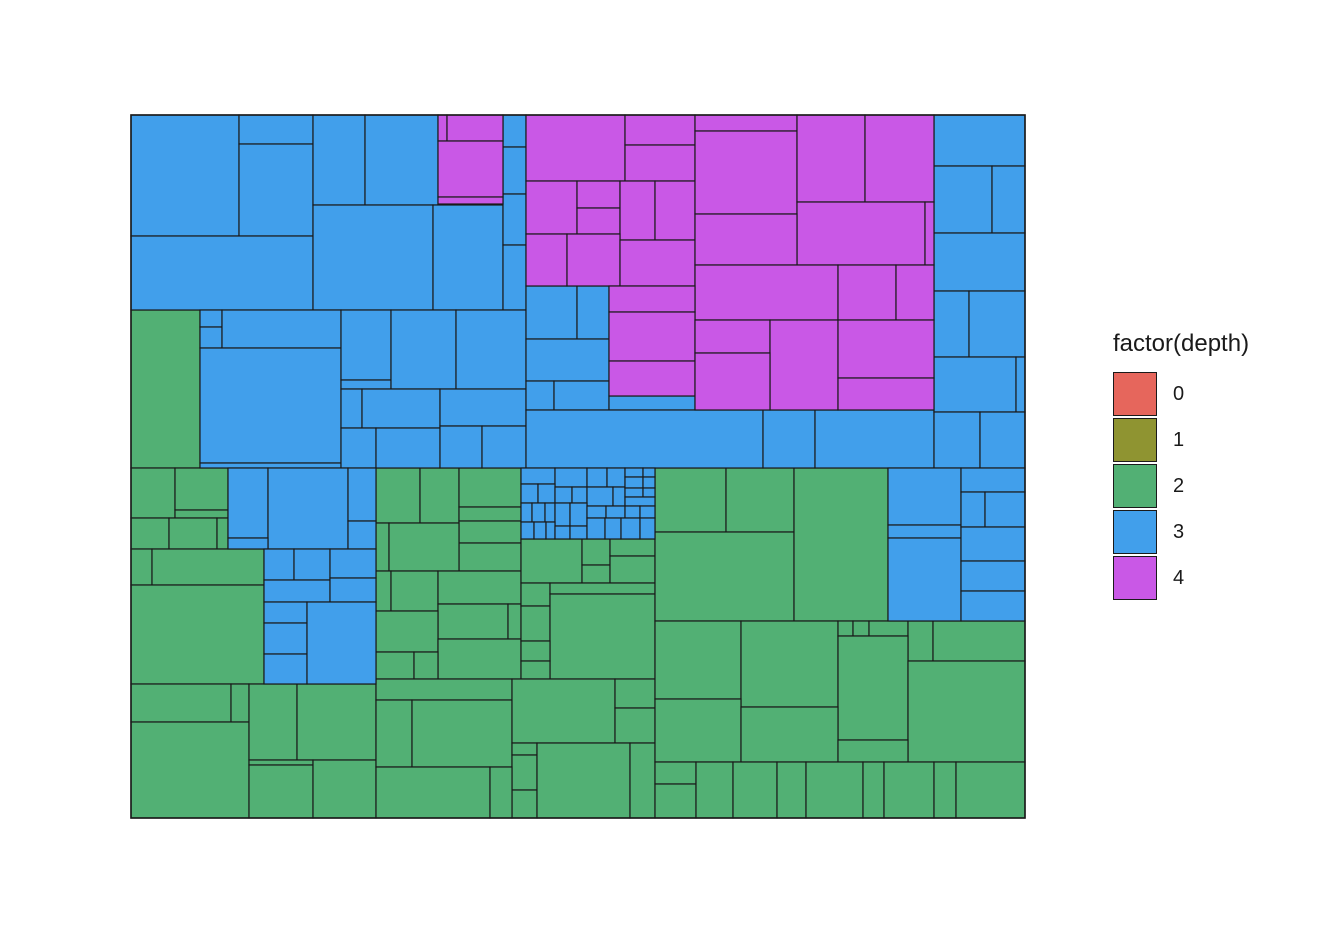 The image size is (1344, 940). I want to click on legend-item-2: 2, so click(1181, 487).